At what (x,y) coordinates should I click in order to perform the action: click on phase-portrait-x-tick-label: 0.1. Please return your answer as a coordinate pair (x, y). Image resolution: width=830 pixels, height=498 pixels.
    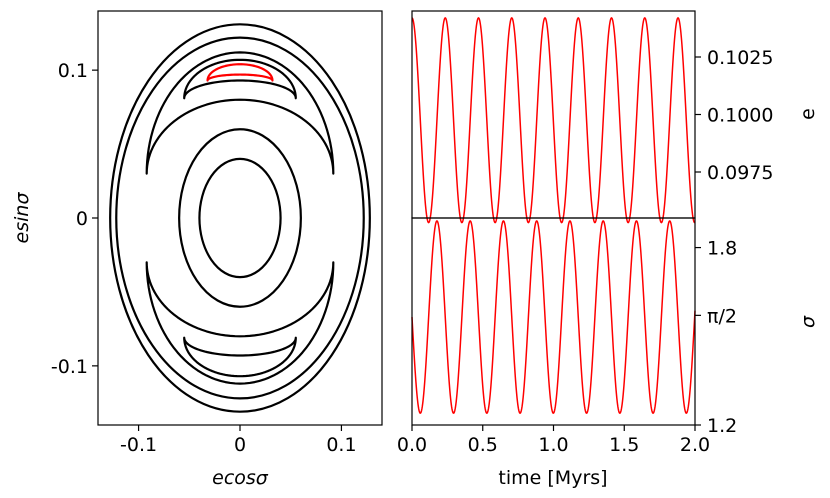
    Looking at the image, I should click on (341, 445).